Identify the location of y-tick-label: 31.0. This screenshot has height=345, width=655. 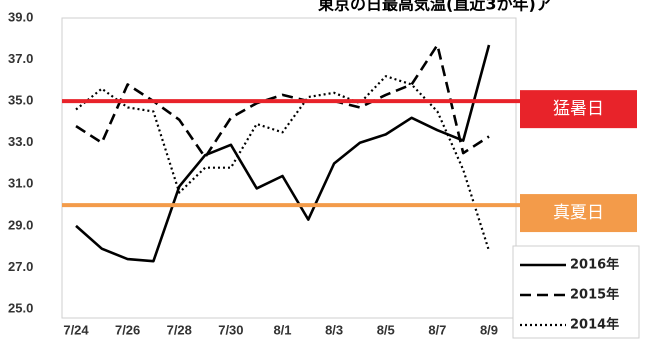
(20, 183).